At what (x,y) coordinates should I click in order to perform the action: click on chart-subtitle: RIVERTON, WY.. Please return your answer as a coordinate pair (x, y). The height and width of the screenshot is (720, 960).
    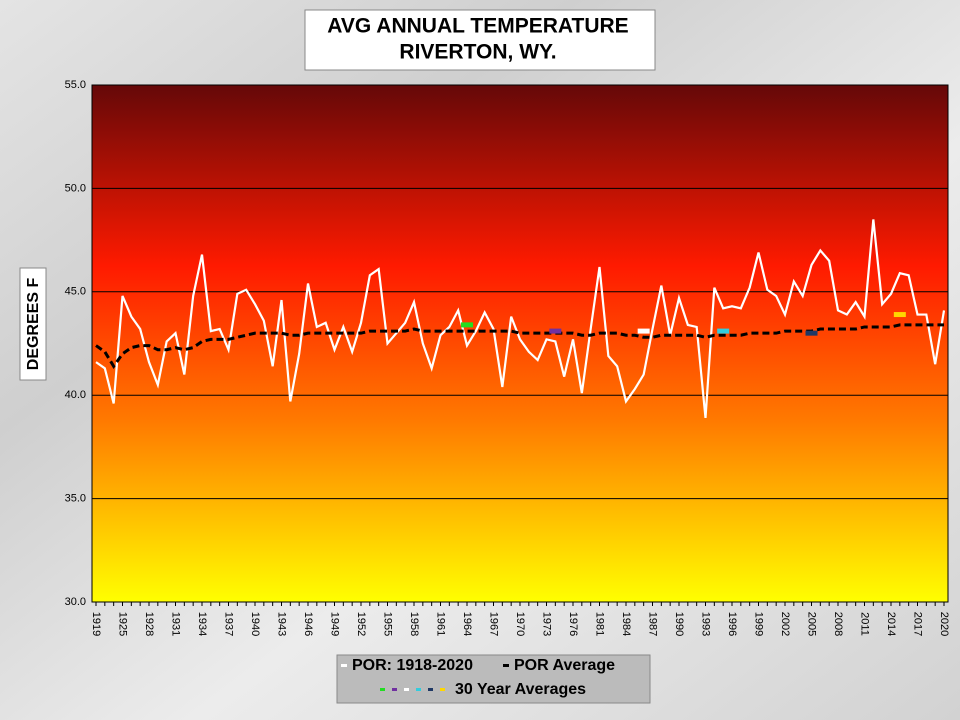
    Looking at the image, I should click on (477, 52).